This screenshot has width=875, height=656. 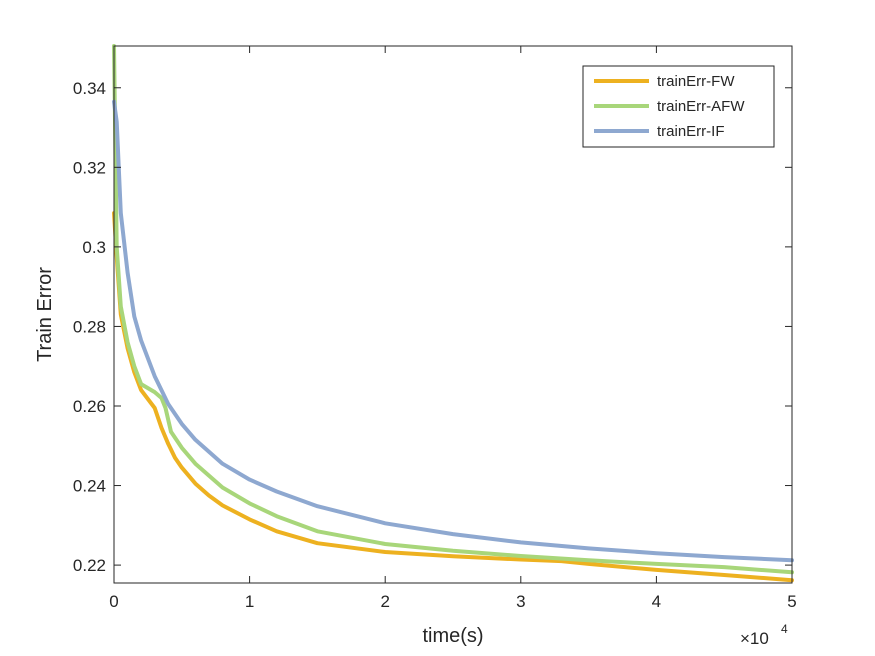 What do you see at coordinates (89, 88) in the screenshot?
I see `y-tick-label: 0.34` at bounding box center [89, 88].